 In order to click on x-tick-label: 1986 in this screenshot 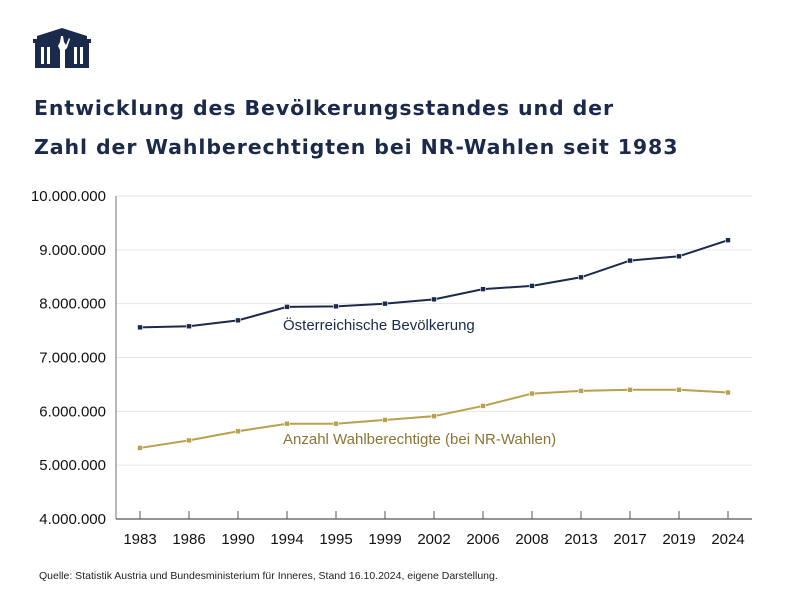, I will do `click(188, 539)`.